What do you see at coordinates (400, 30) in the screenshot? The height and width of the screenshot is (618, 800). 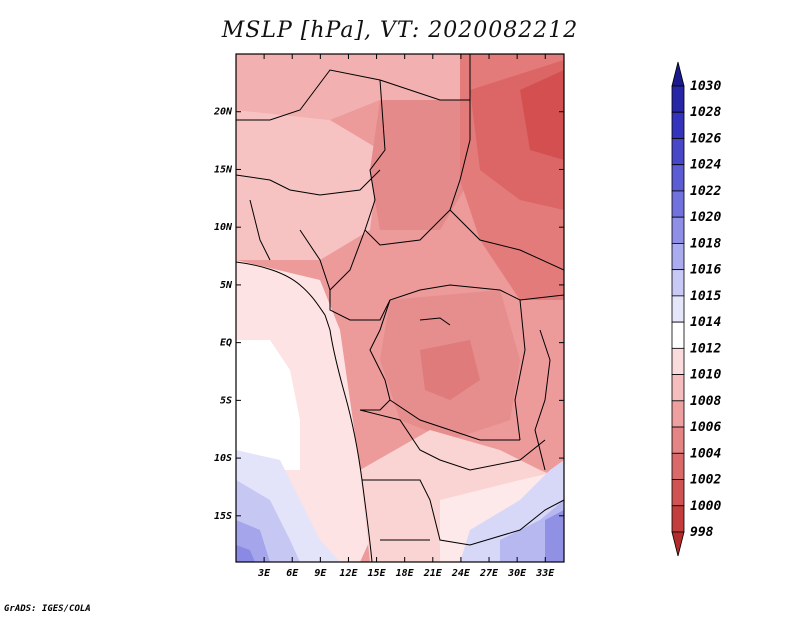 I see `map-title: MSLP [hPa], VT: 2020082212` at bounding box center [400, 30].